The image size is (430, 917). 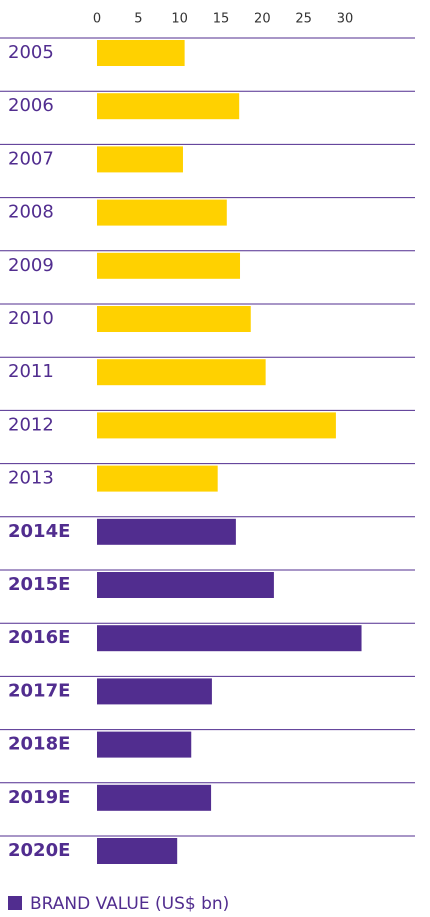 I want to click on x-tick-label: 5, so click(x=138, y=19).